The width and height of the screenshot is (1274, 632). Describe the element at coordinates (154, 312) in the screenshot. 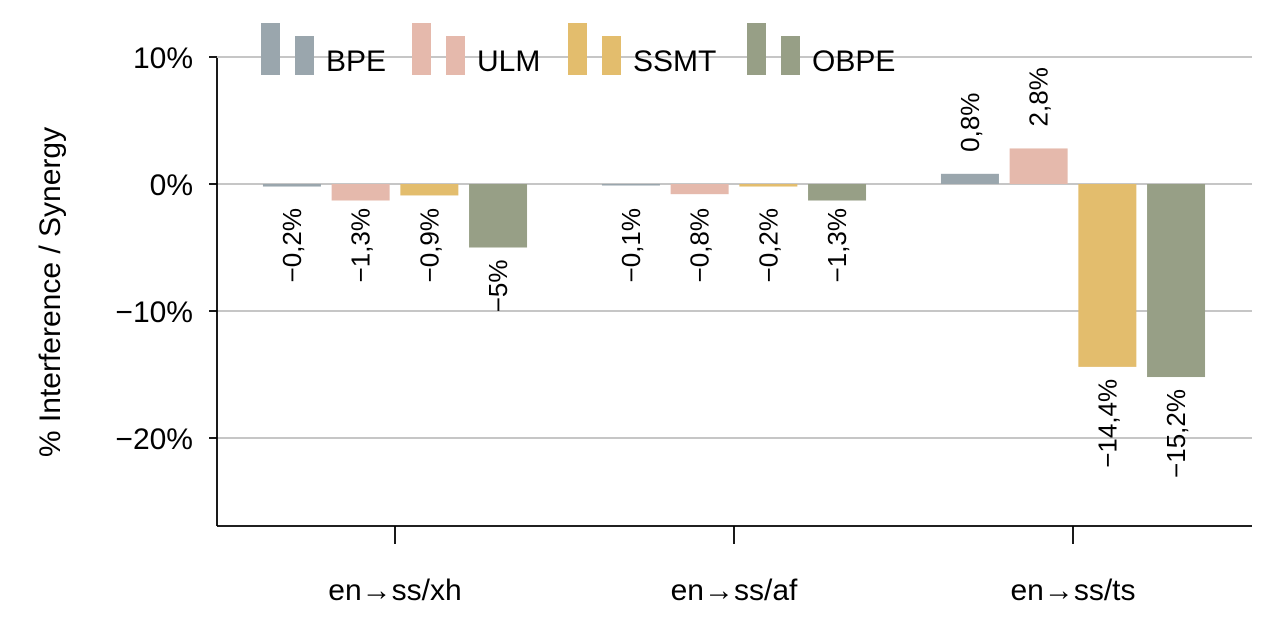

I see `y-tick-label: −10%` at that location.